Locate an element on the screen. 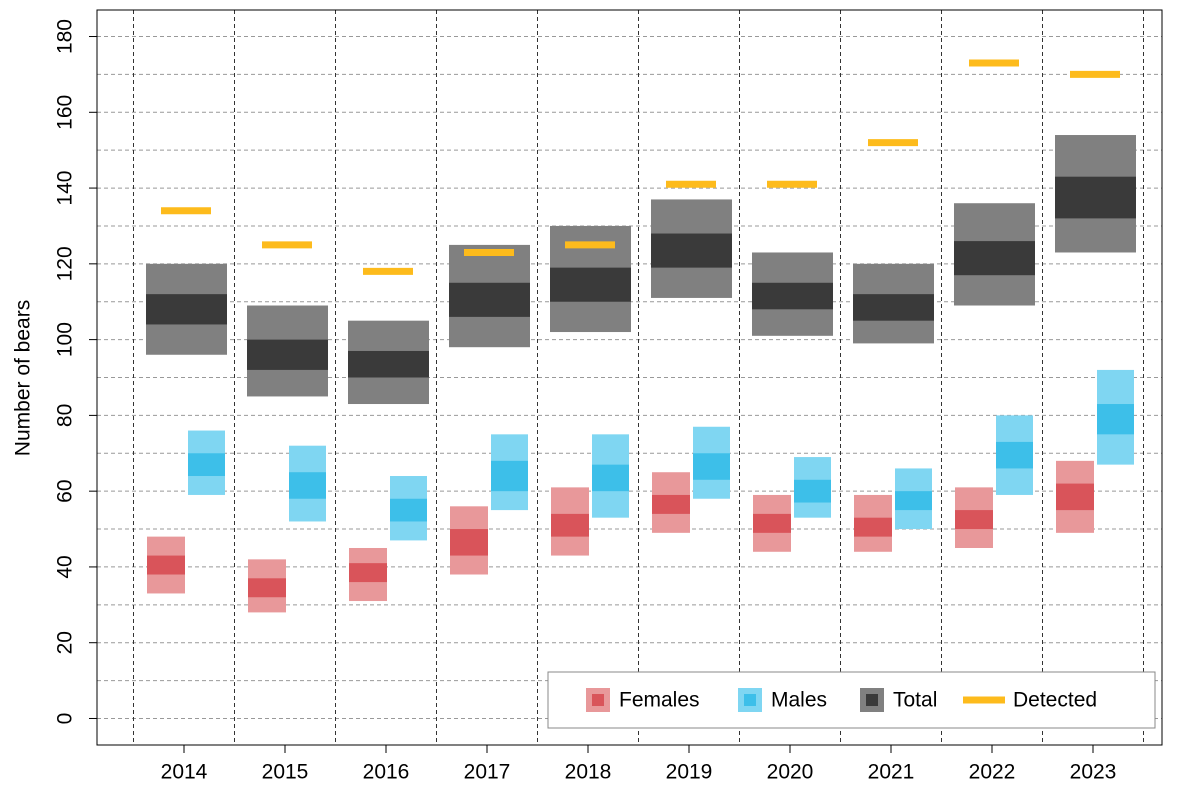 This screenshot has width=1184, height=787. y-tick-label: 40 is located at coordinates (65, 566).